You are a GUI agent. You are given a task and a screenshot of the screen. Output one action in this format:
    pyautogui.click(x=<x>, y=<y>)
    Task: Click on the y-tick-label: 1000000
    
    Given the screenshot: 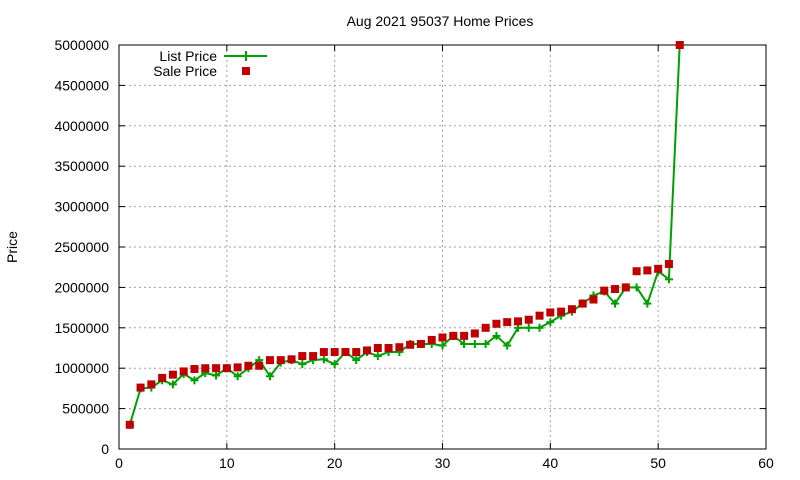 What is the action you would take?
    pyautogui.click(x=81, y=368)
    